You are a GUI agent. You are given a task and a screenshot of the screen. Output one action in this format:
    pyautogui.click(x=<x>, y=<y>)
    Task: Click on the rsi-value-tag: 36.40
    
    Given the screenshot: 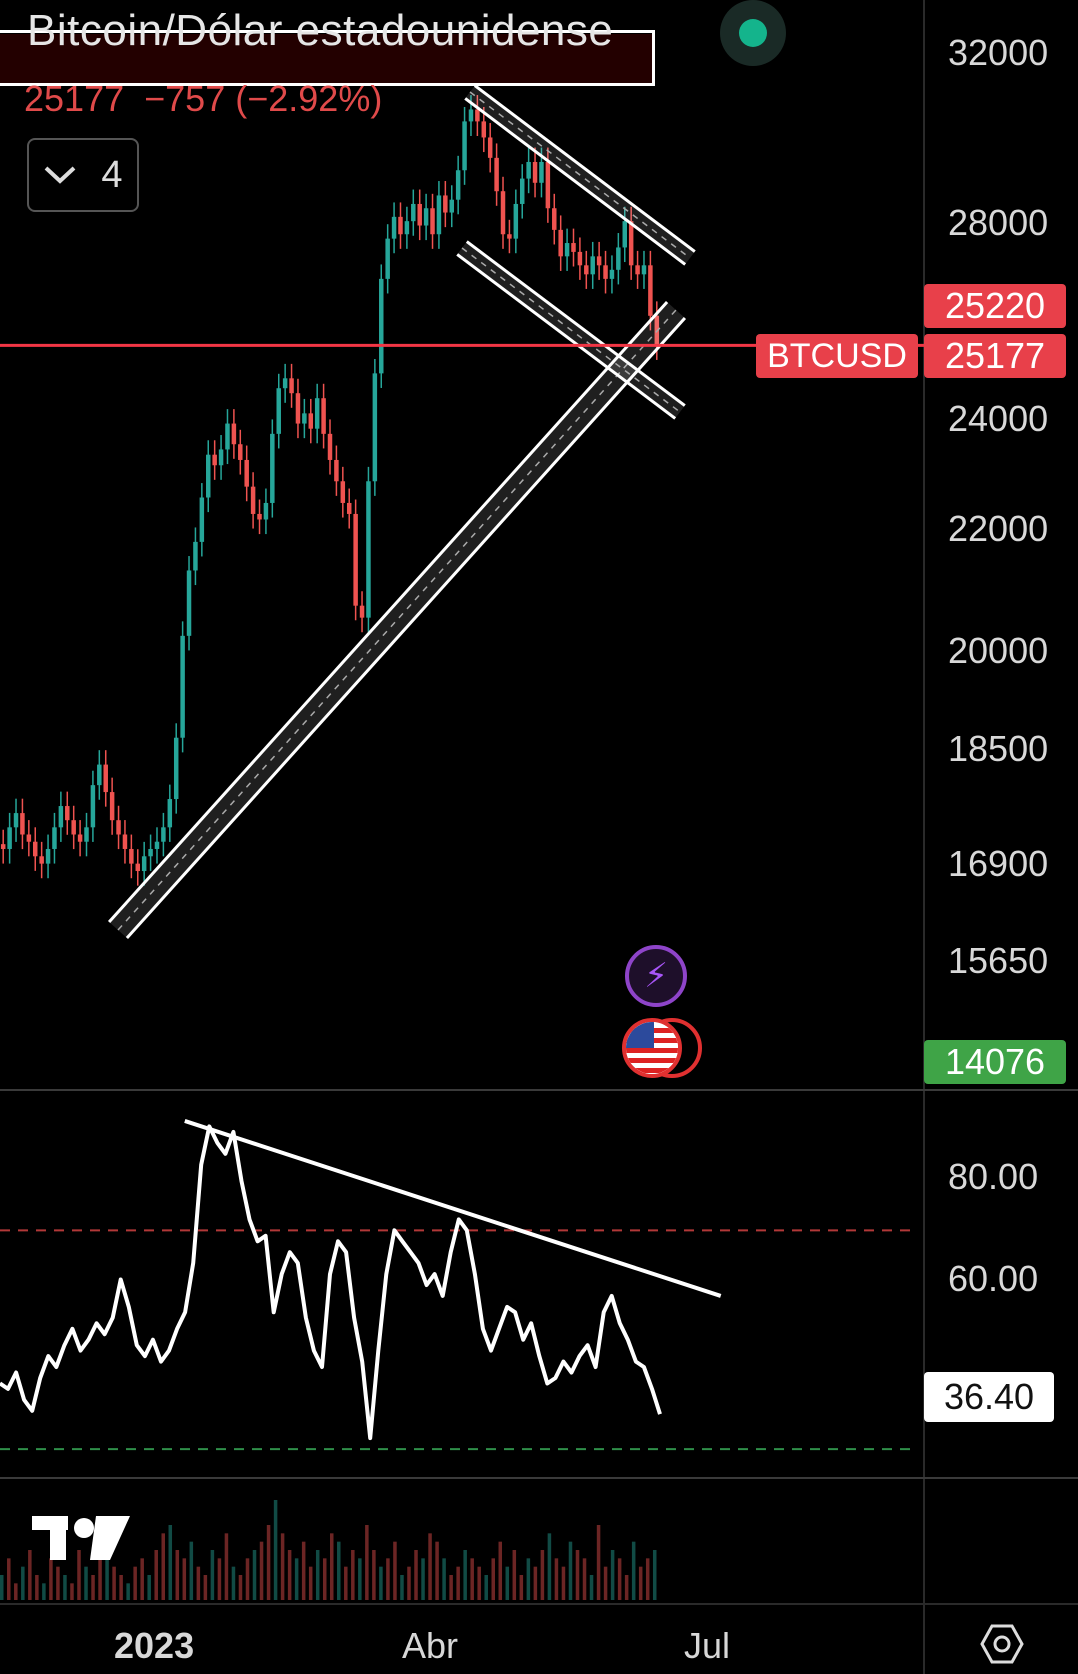 What is the action you would take?
    pyautogui.click(x=989, y=1397)
    